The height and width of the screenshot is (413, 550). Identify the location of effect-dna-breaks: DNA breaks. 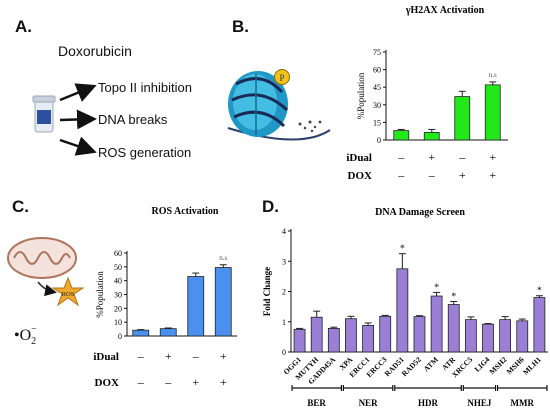
(133, 119).